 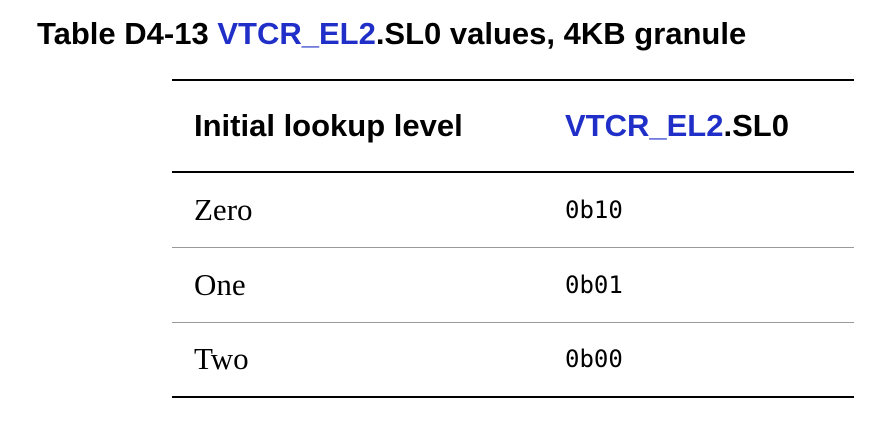 I want to click on header-initial-lookup-level: Initial lookup level, so click(x=328, y=125).